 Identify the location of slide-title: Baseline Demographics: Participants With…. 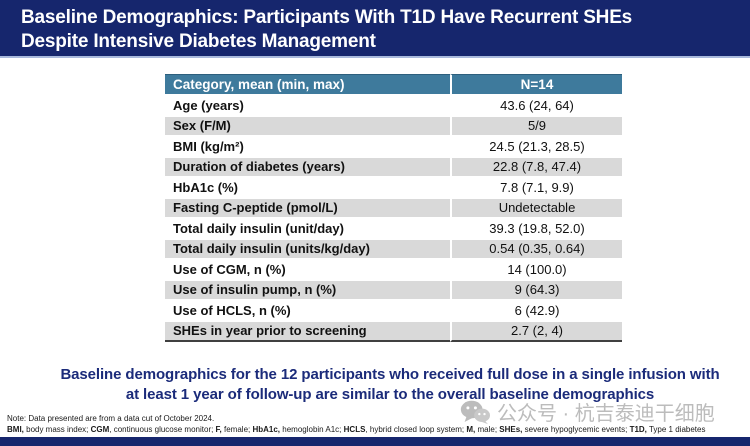
(375, 29).